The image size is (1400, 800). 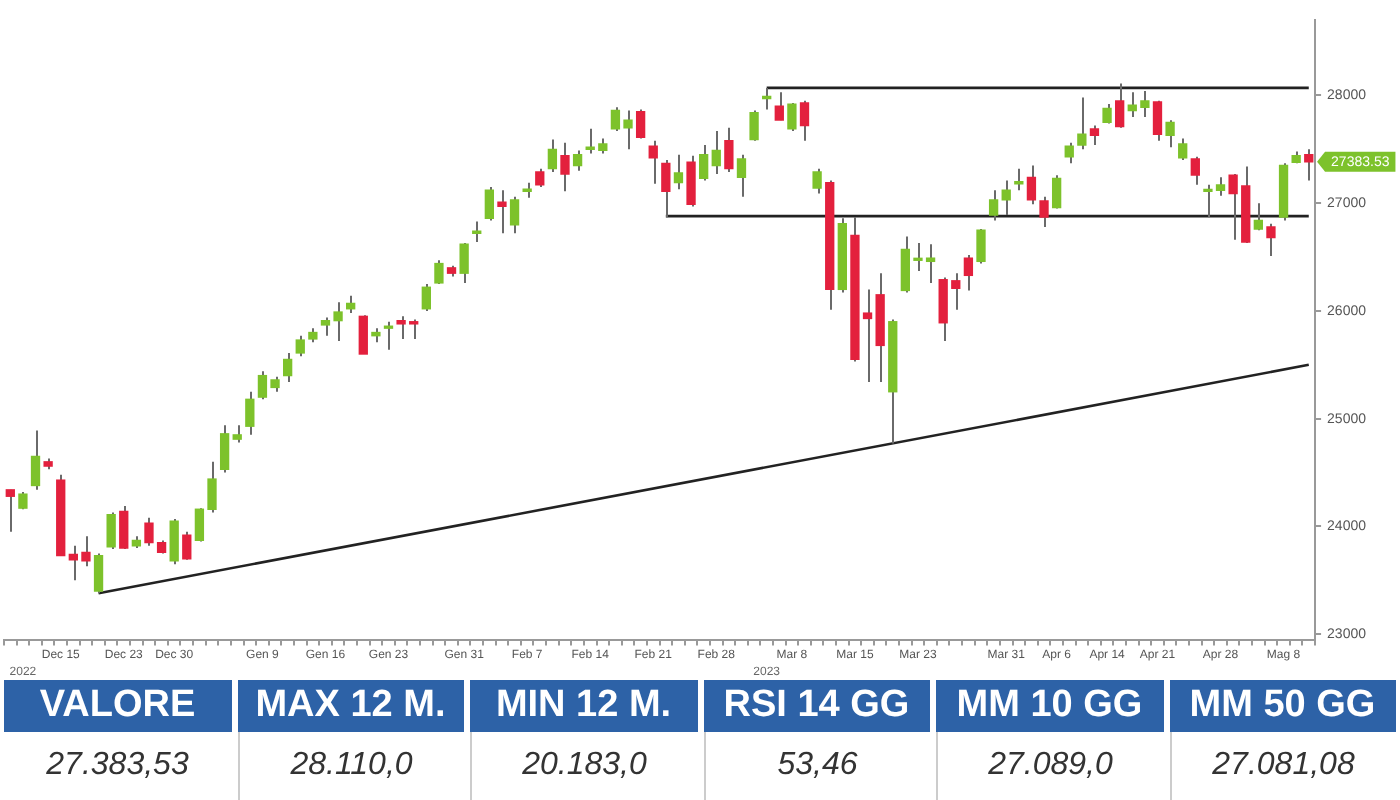 What do you see at coordinates (583, 766) in the screenshot?
I see `text: 20.183,0` at bounding box center [583, 766].